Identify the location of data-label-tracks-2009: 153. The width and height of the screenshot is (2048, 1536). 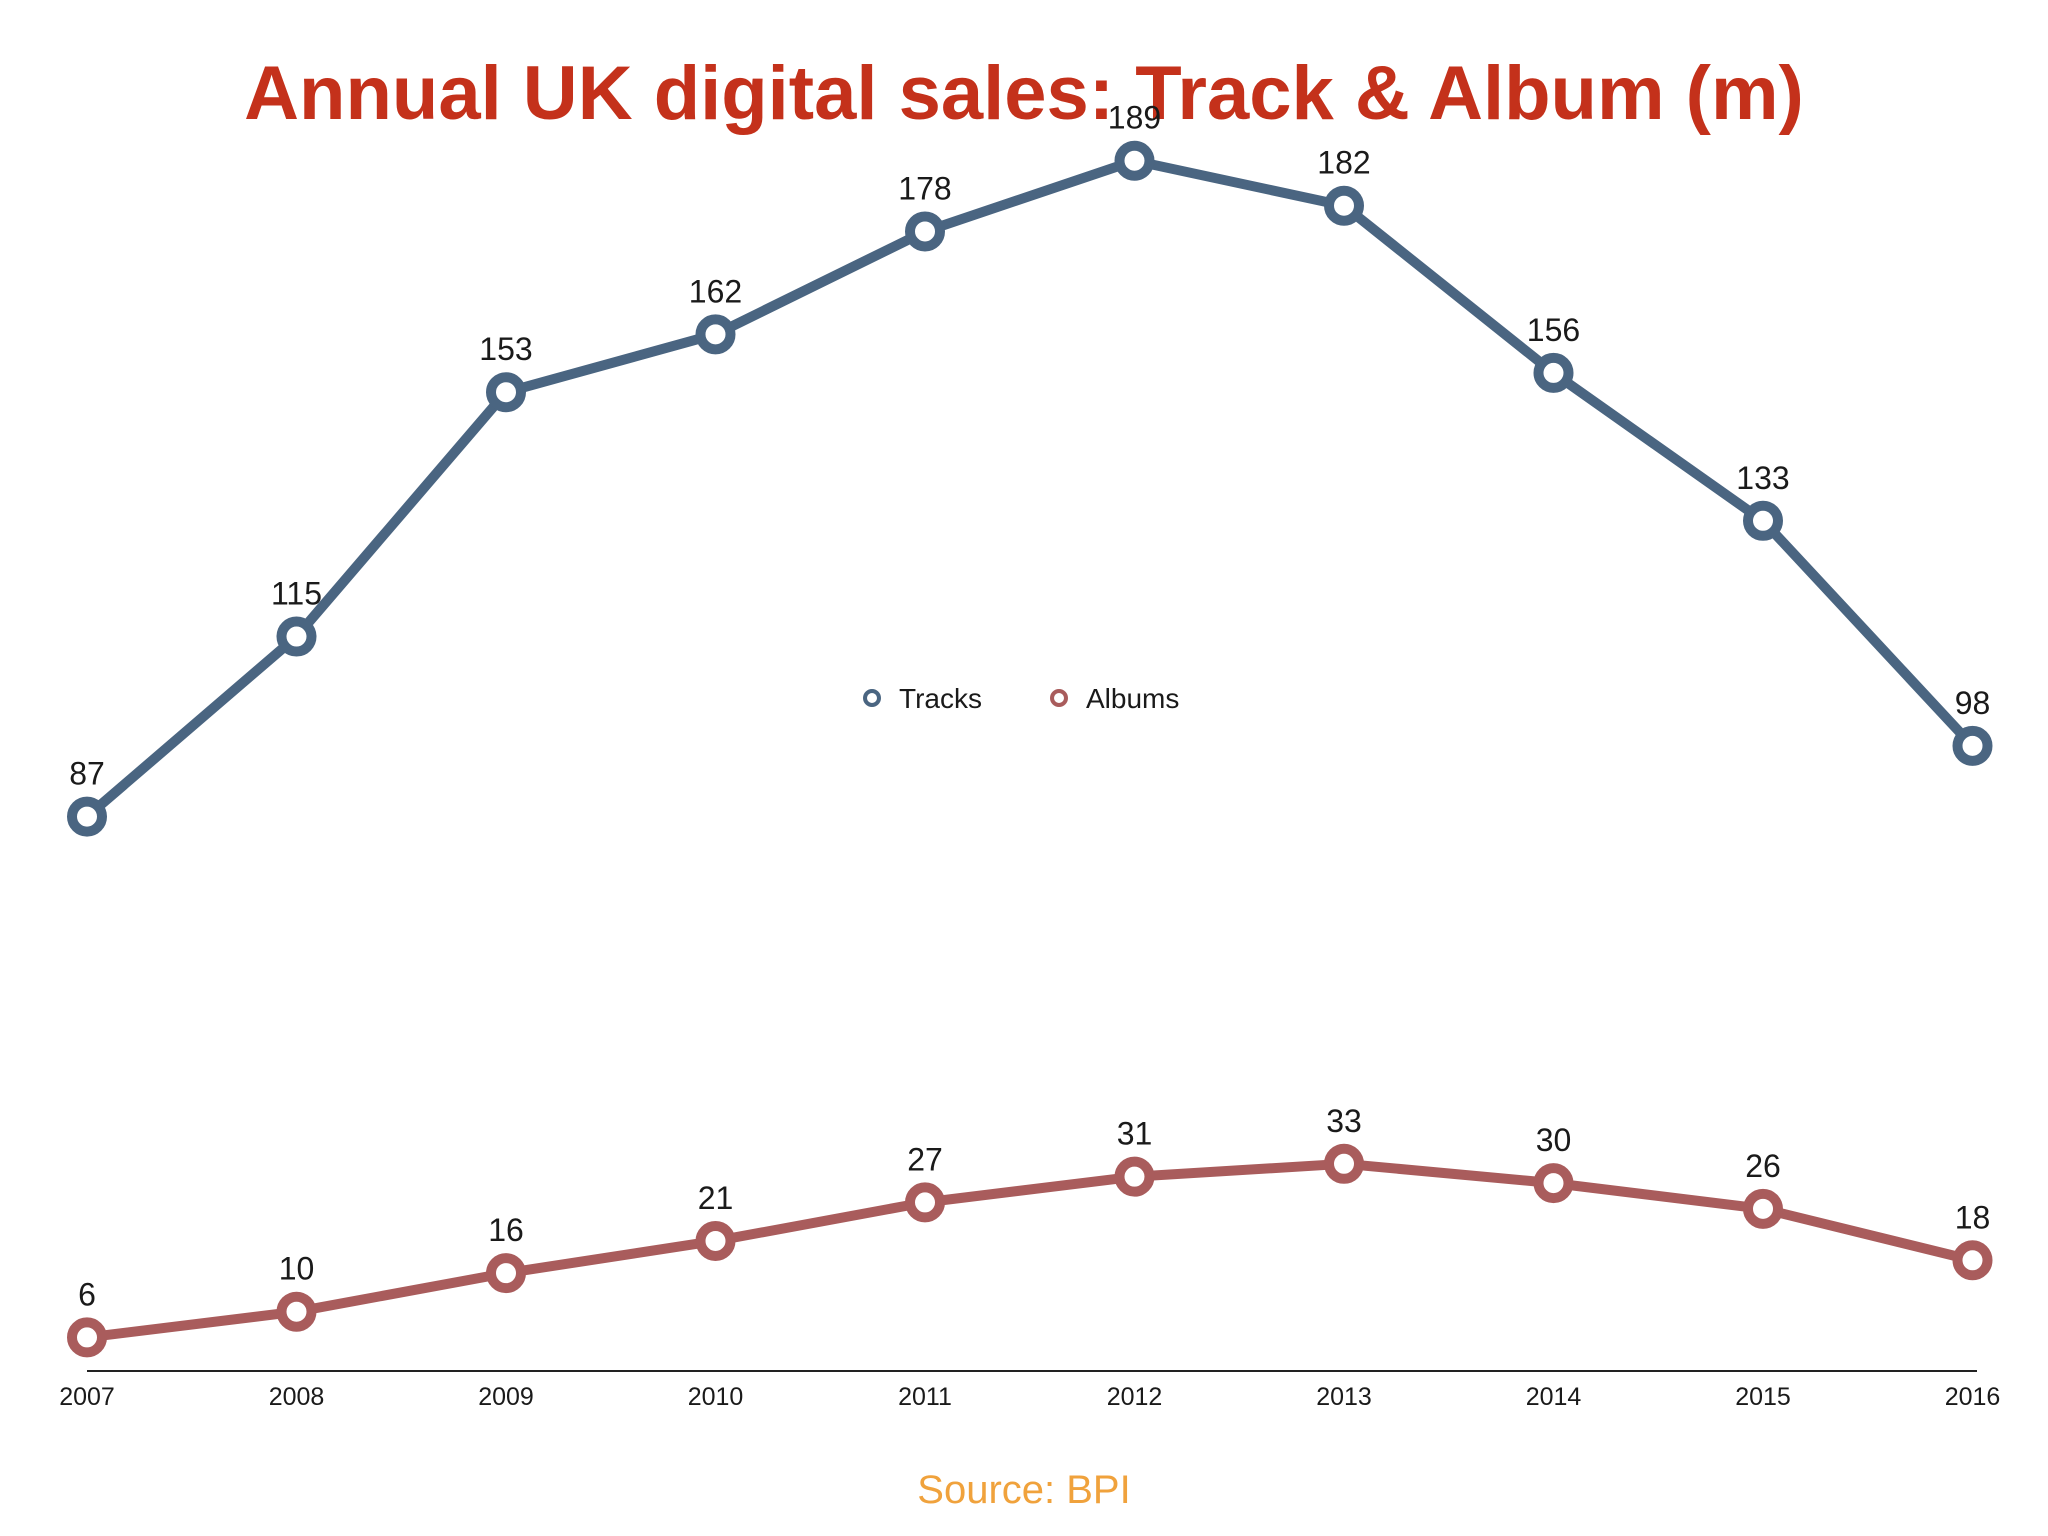
(505, 349).